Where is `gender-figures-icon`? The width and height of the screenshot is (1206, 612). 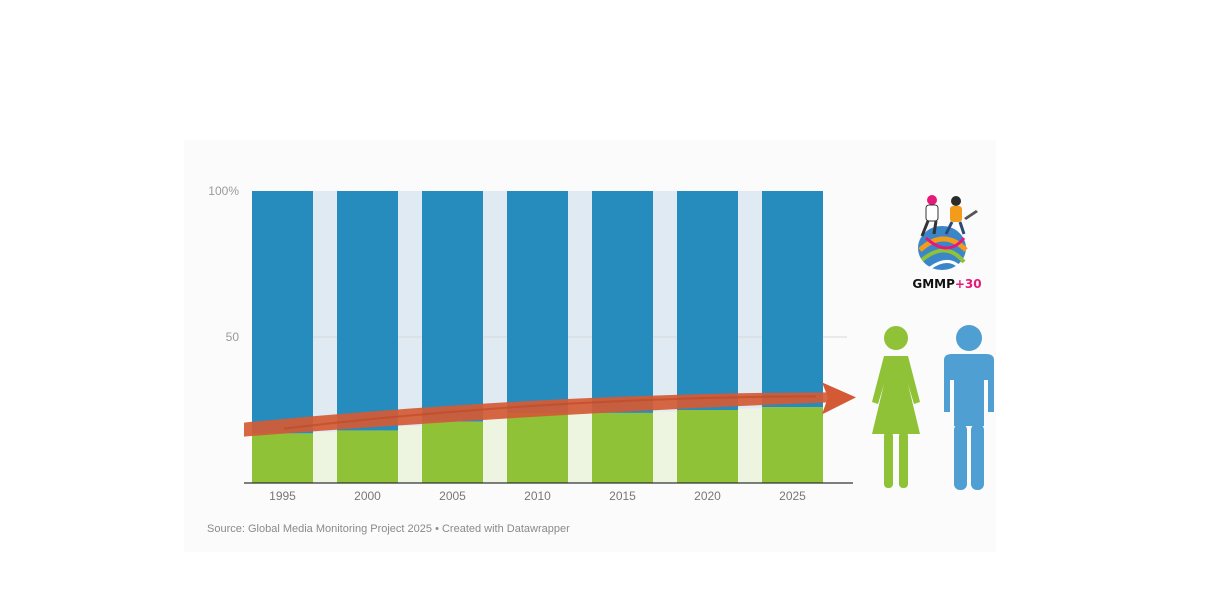
gender-figures-icon is located at coordinates (933, 407).